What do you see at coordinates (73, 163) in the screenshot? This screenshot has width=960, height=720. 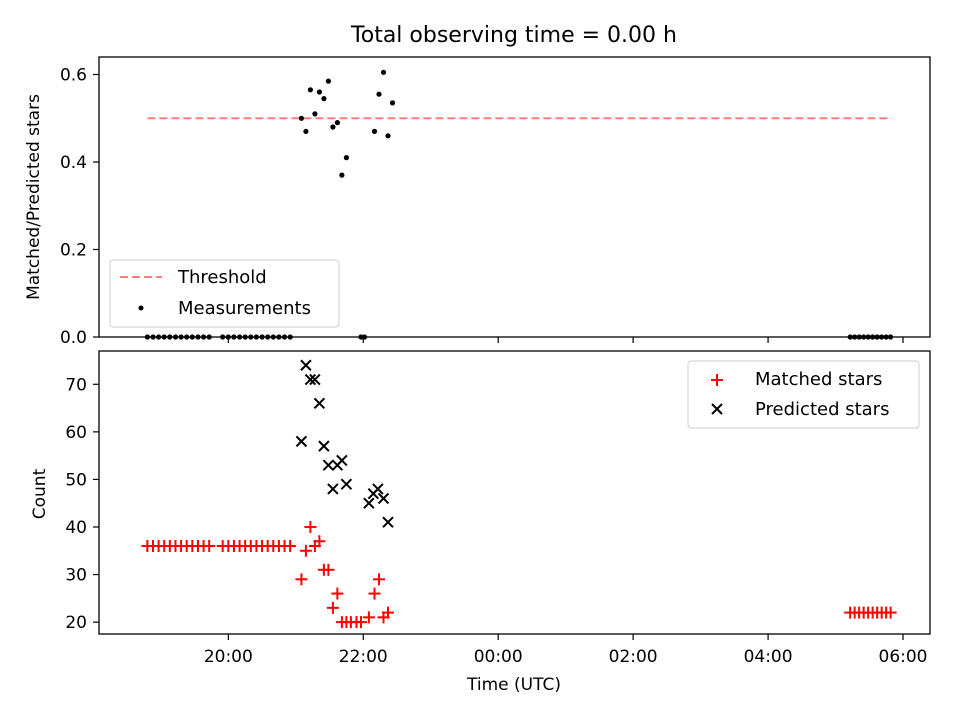 I see `top-y-tick-label: 0.4` at bounding box center [73, 163].